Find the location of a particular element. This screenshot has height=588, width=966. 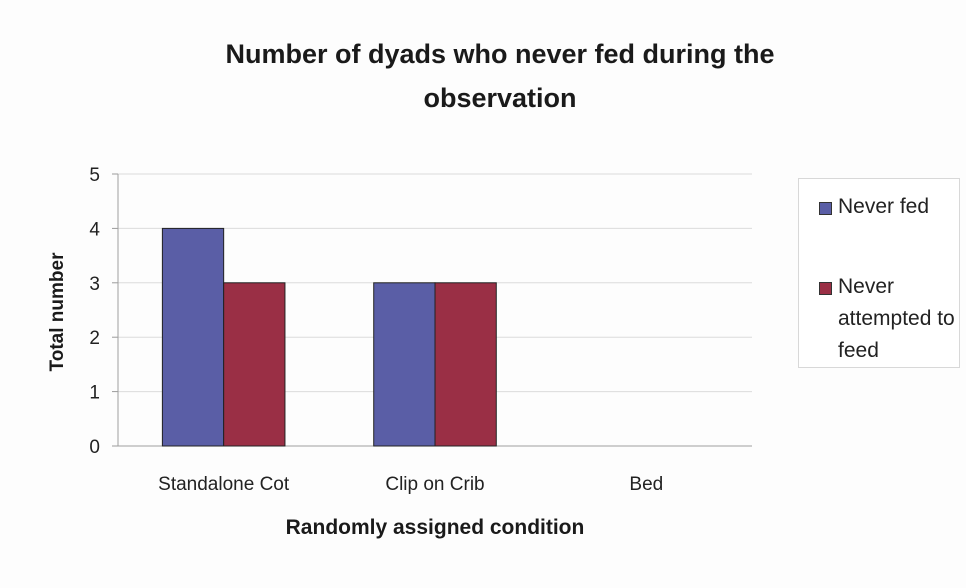

y-tick-label-3: 3 is located at coordinates (94, 284).